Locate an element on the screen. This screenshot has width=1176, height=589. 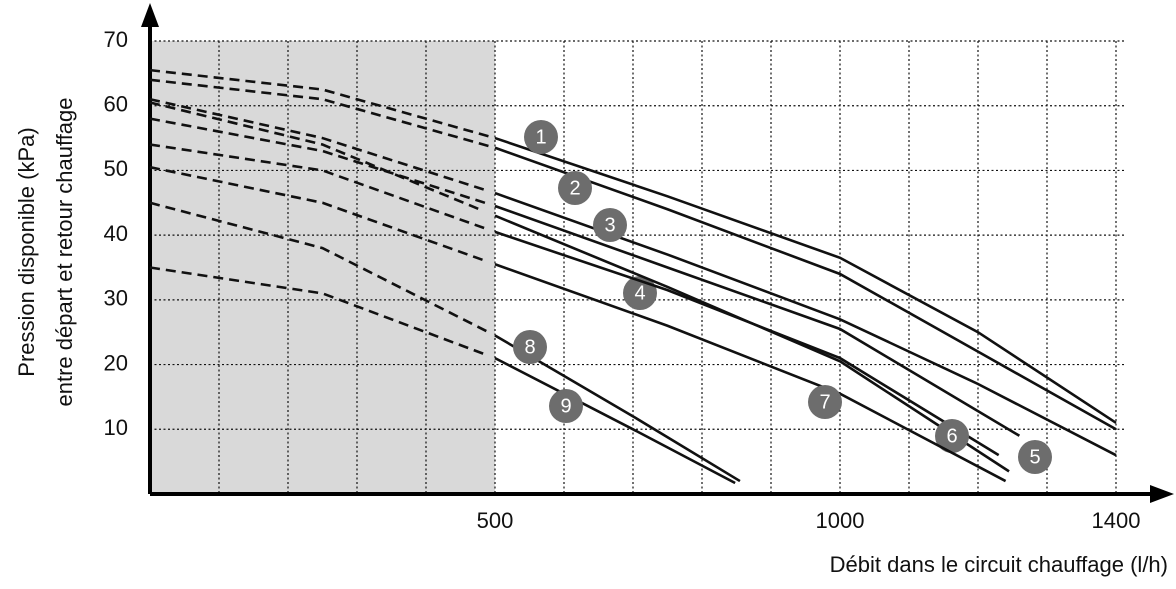
y-tick-label: 30 is located at coordinates (116, 298).